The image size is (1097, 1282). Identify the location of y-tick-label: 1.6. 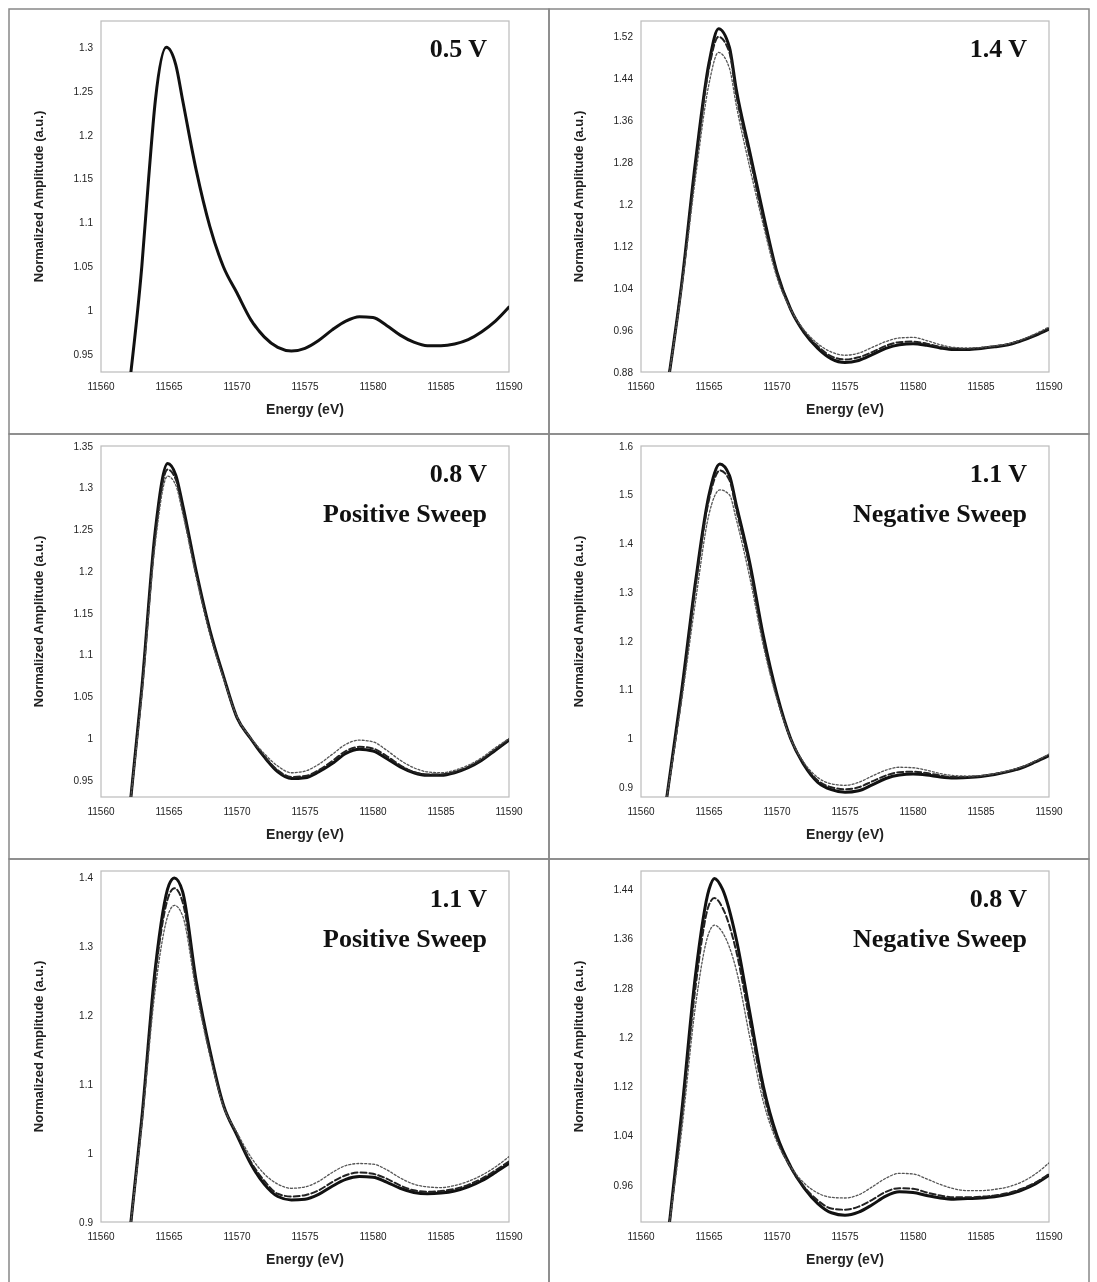
(626, 446).